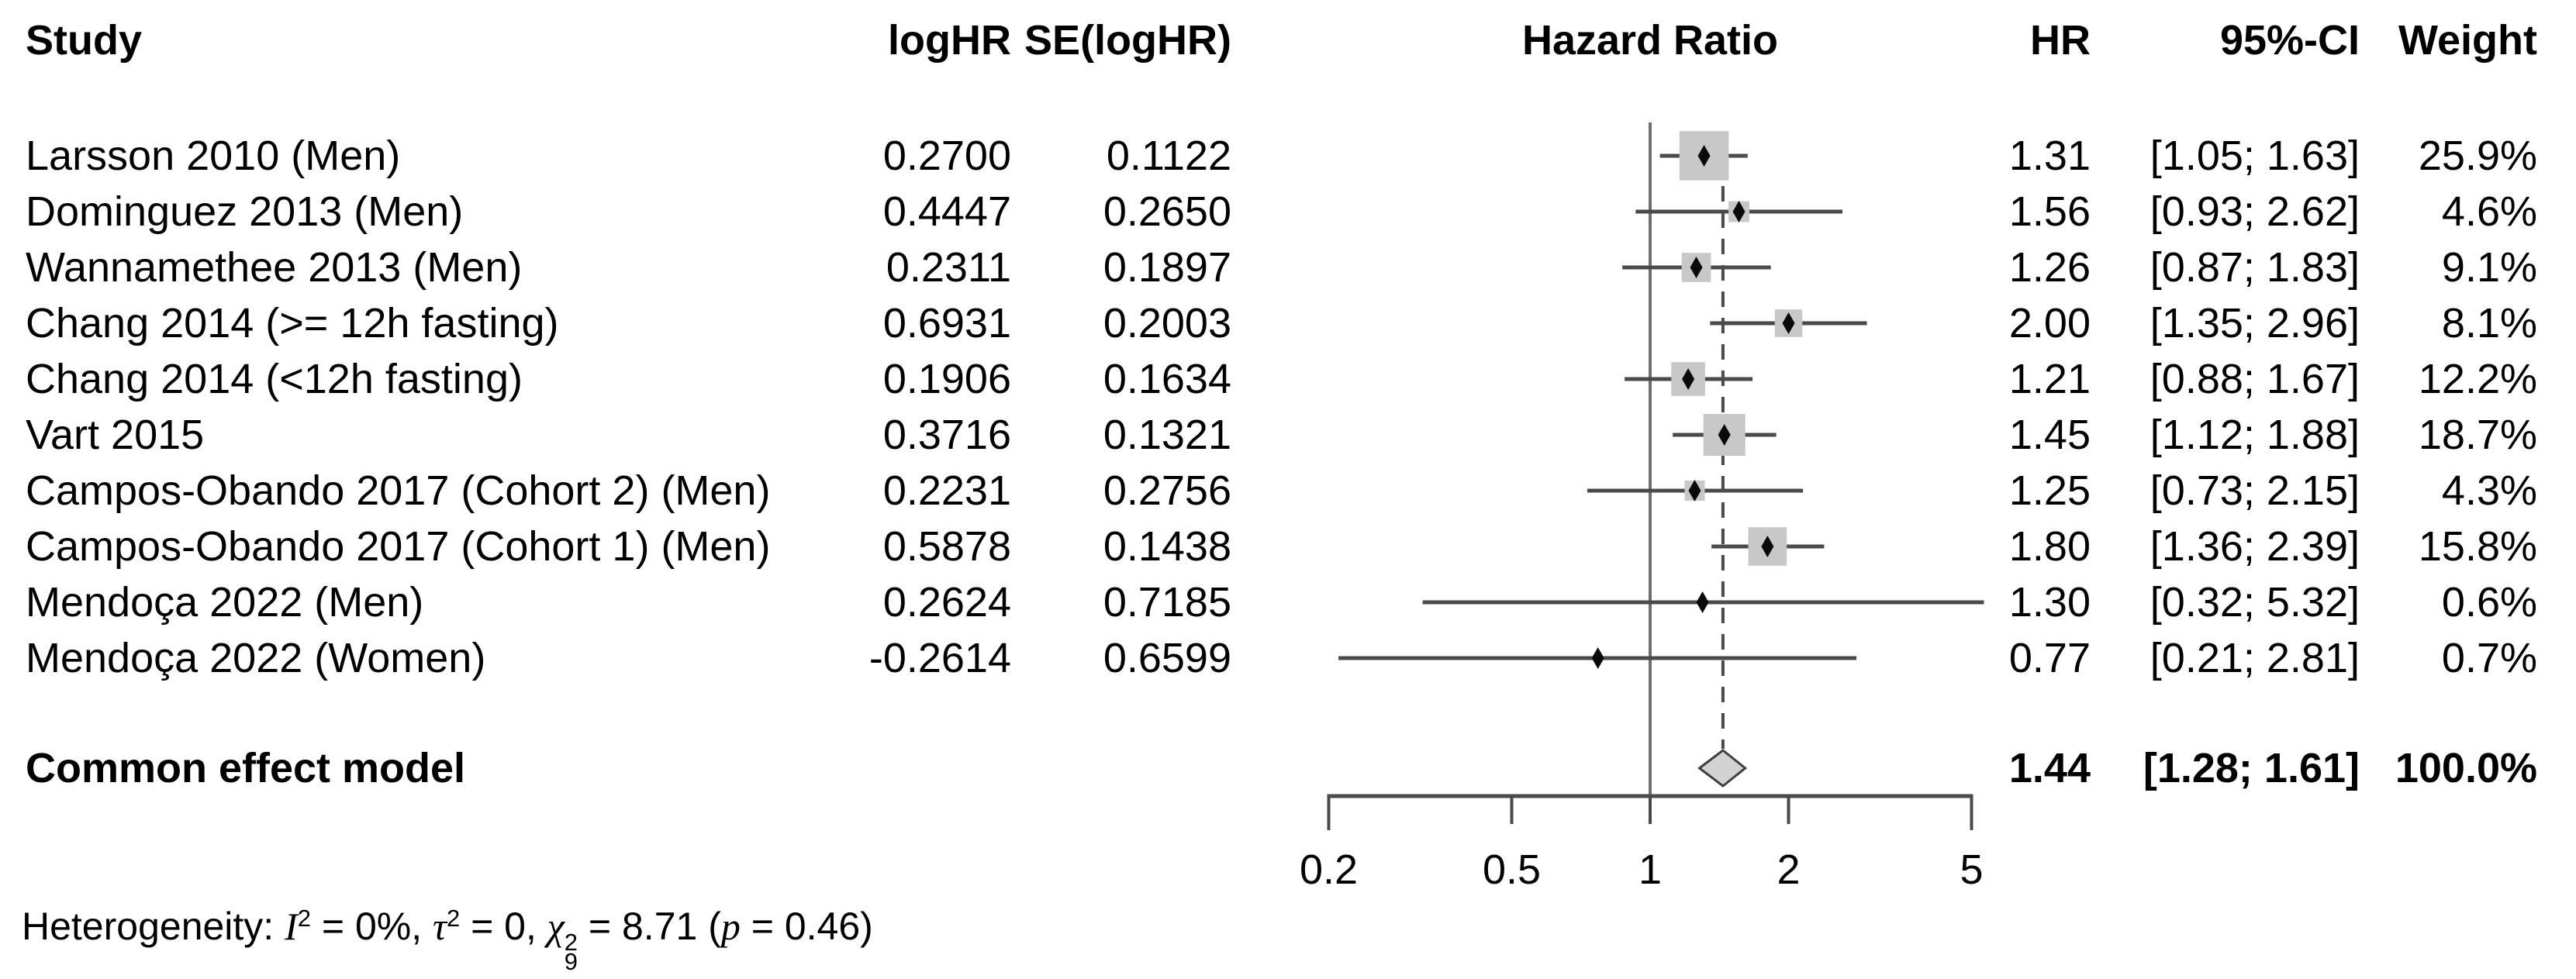  What do you see at coordinates (1722, 768) in the screenshot?
I see `summary-diamond` at bounding box center [1722, 768].